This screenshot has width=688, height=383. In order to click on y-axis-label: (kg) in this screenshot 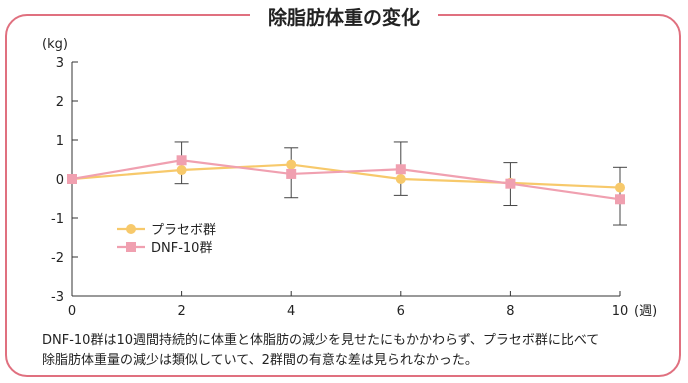, I will do `click(55, 44)`.